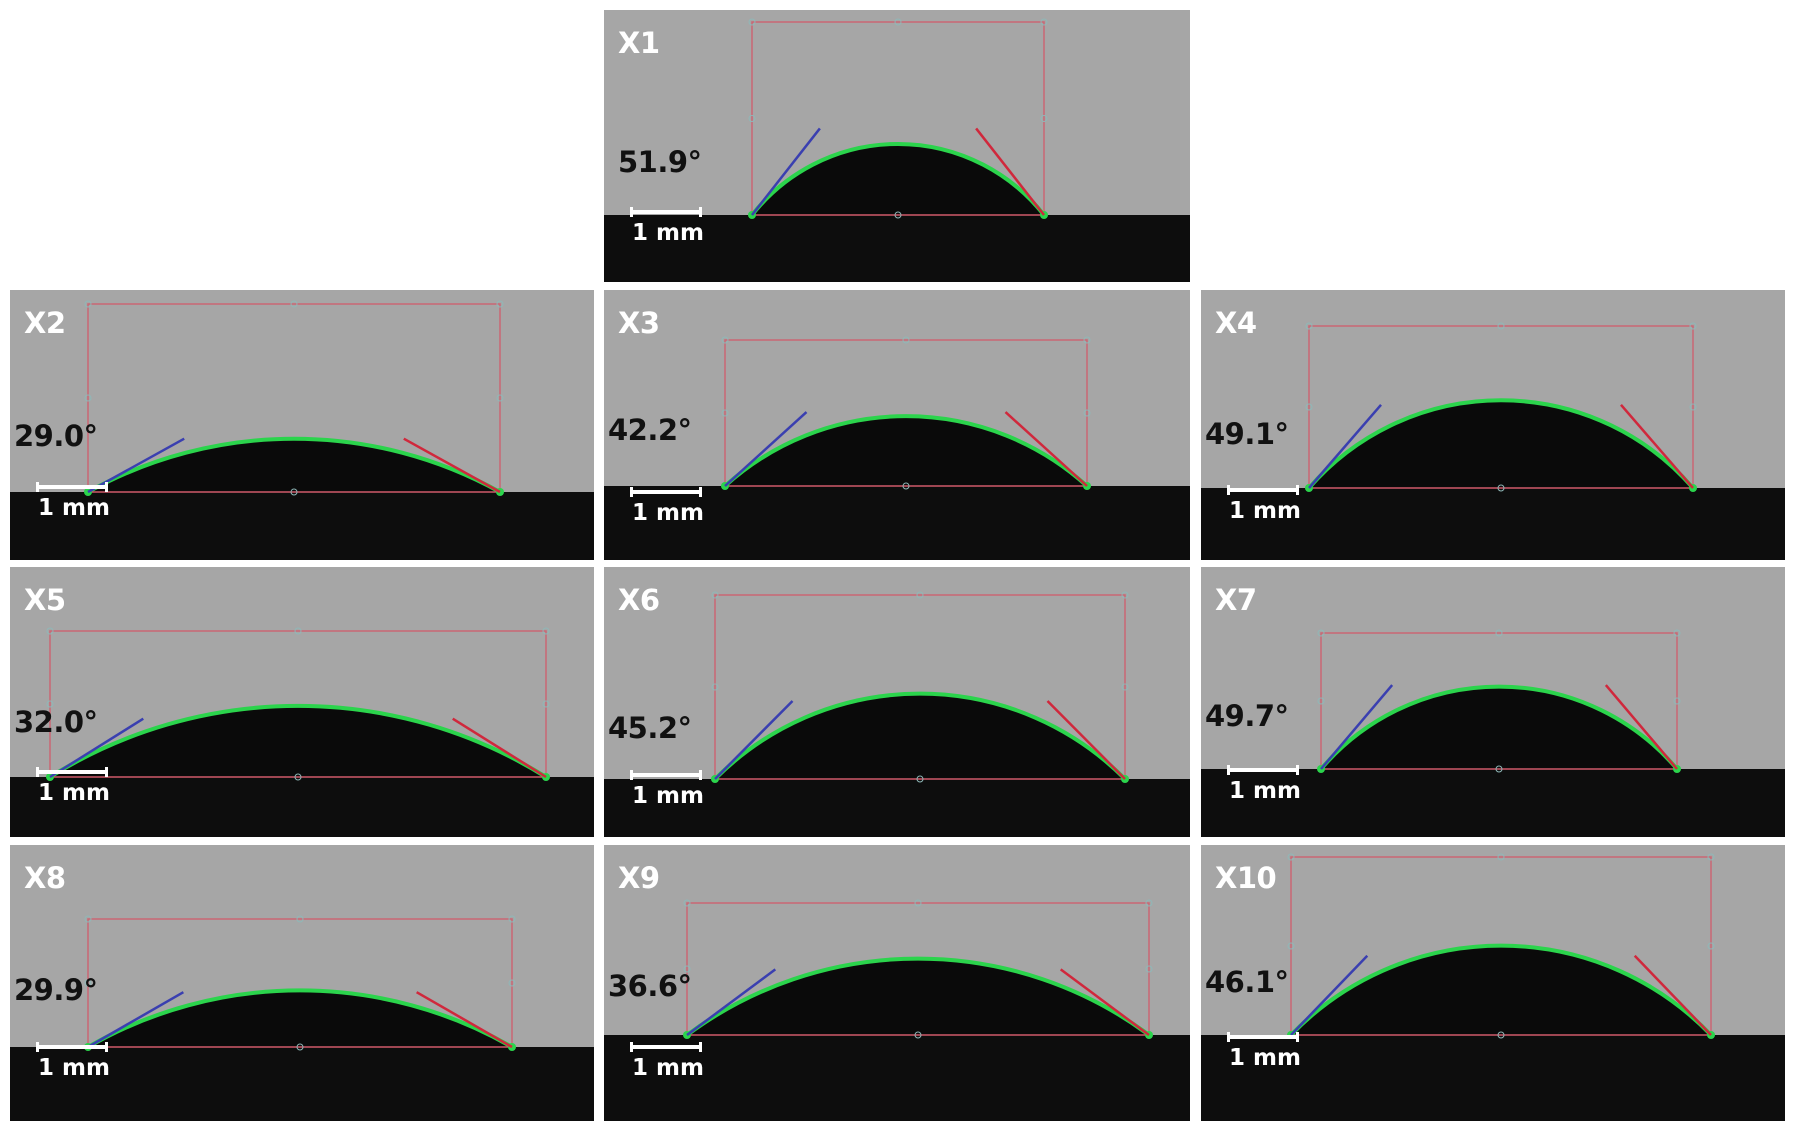 The width and height of the screenshot is (1797, 1130). I want to click on contact-angle-label: 42.2°, so click(650, 430).